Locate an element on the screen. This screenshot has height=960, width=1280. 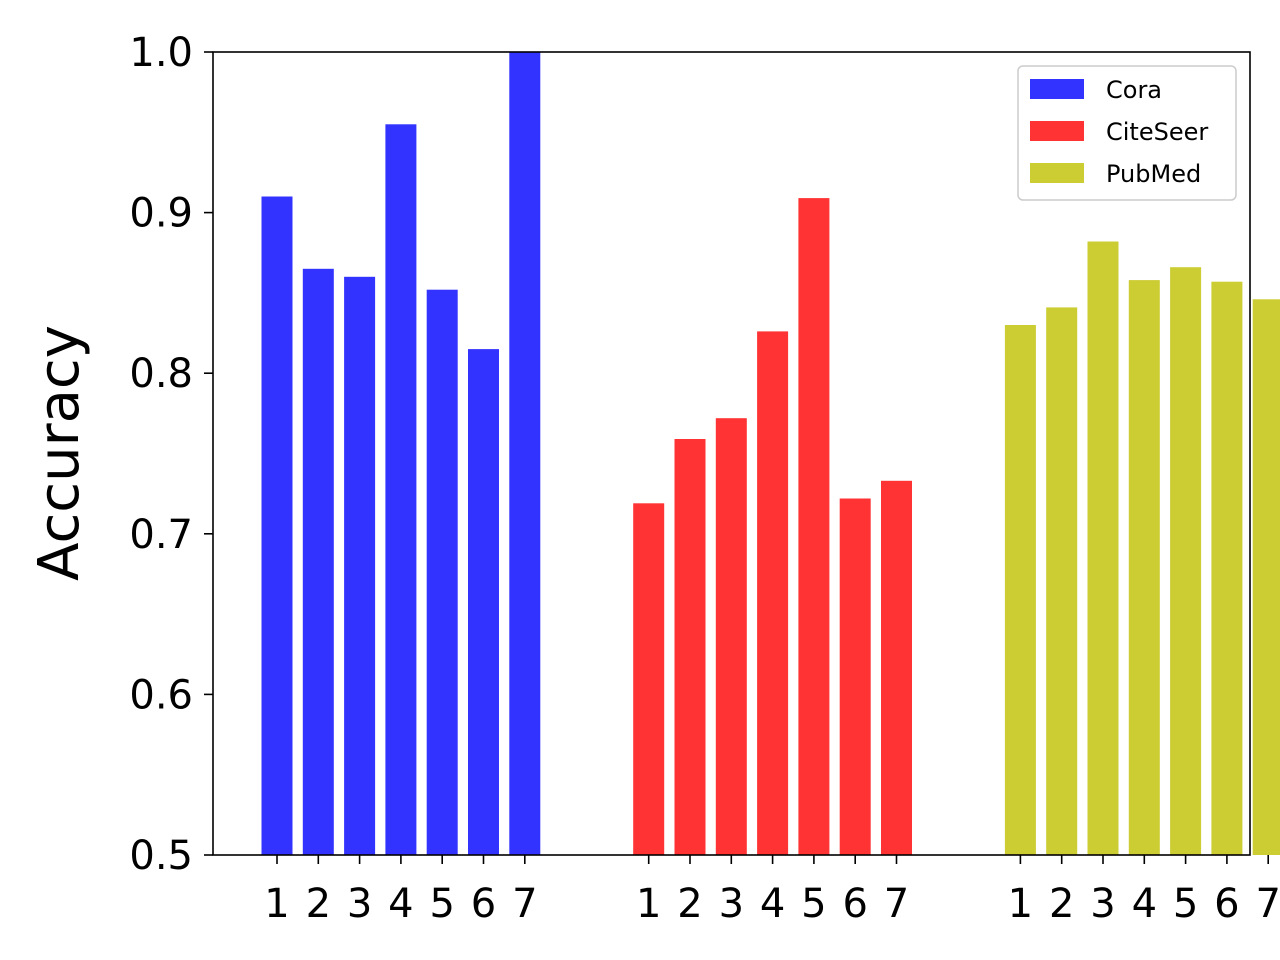
y-tick-label: 0.5 is located at coordinates (161, 856).